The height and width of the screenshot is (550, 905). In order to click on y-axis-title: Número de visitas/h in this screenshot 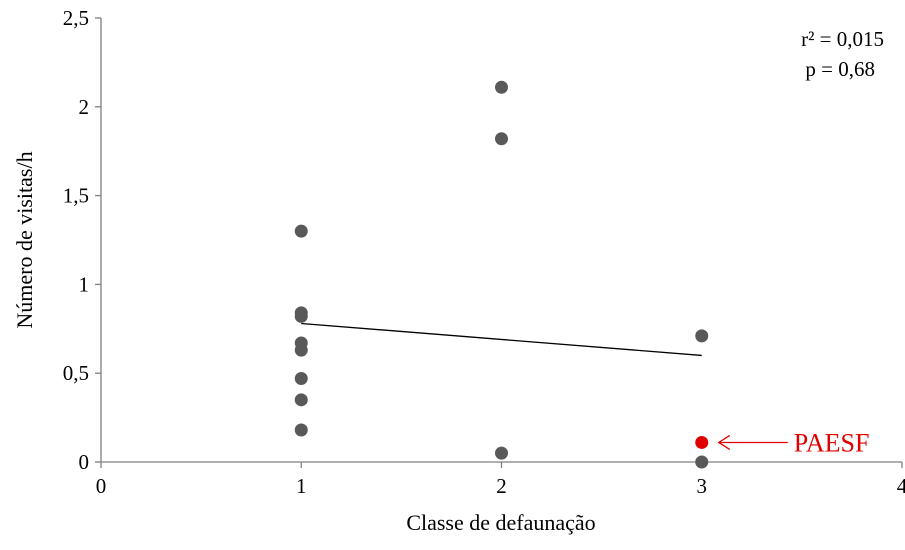, I will do `click(24, 239)`.